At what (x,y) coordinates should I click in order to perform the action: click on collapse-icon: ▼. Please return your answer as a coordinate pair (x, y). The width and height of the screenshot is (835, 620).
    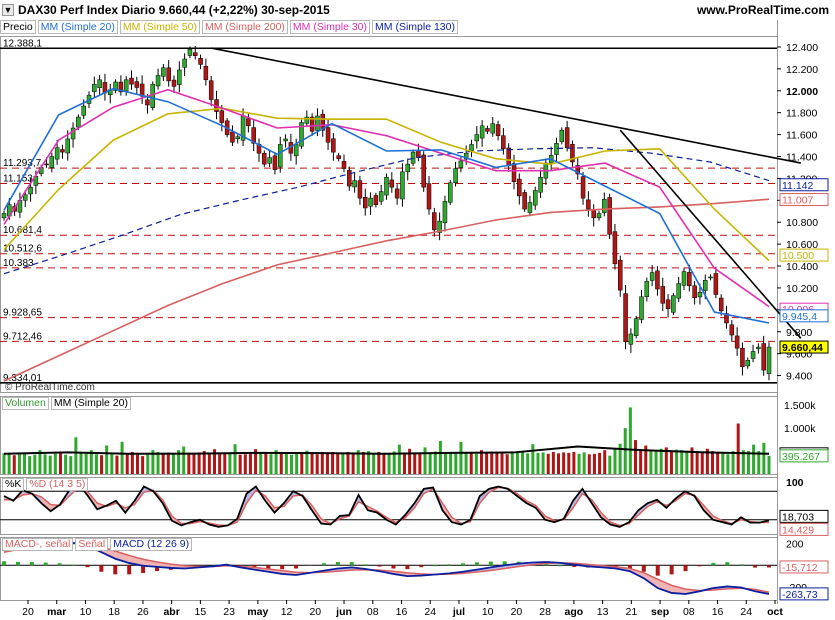
    Looking at the image, I should click on (8, 10).